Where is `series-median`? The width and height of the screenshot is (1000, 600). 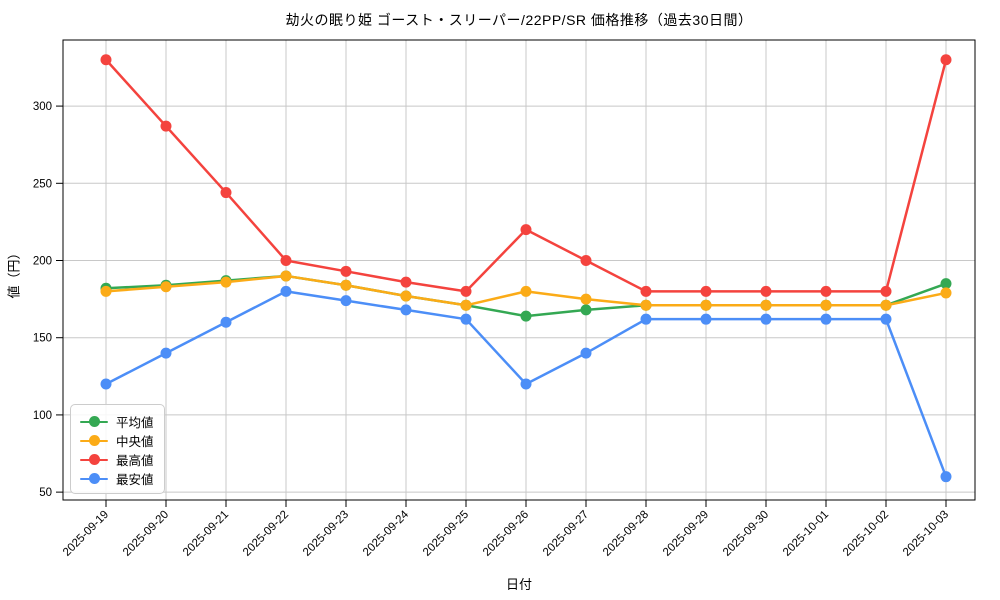 series-median is located at coordinates (526, 290).